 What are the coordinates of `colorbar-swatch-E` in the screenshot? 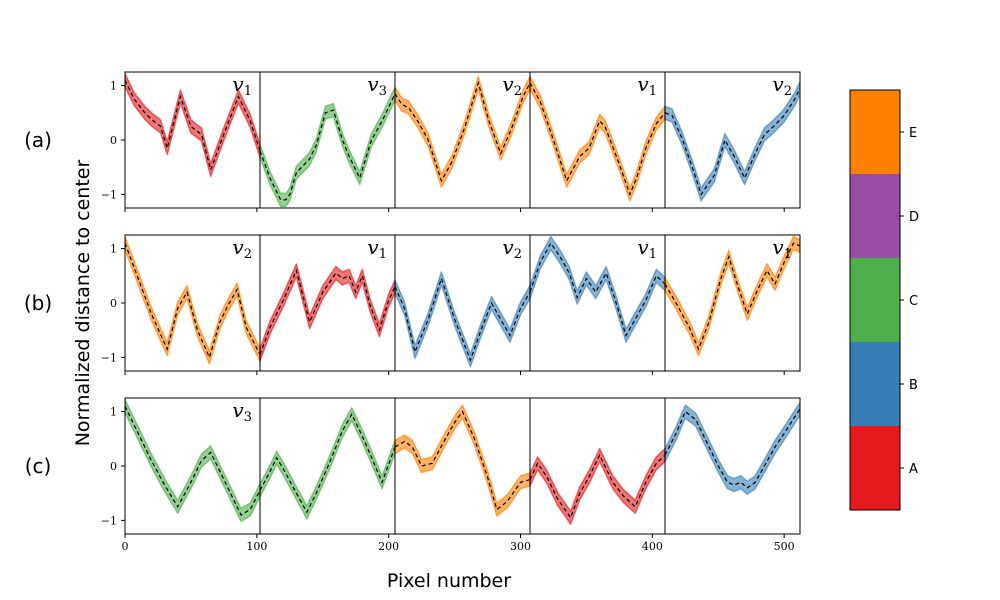 It's located at (875, 132).